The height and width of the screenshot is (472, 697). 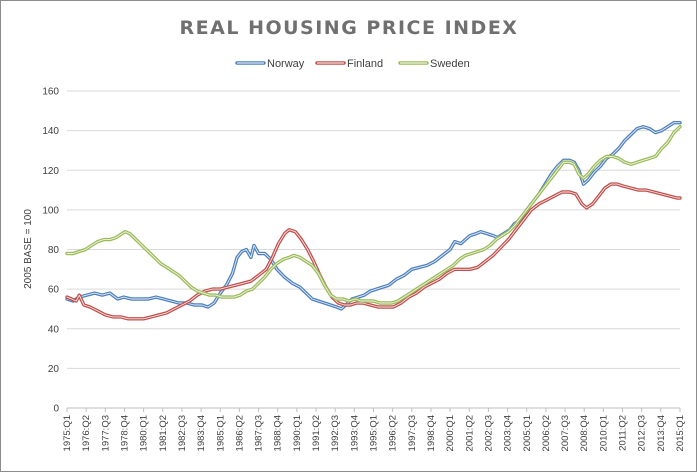 I want to click on x-tick-label: 1988:Q4, so click(x=278, y=433).